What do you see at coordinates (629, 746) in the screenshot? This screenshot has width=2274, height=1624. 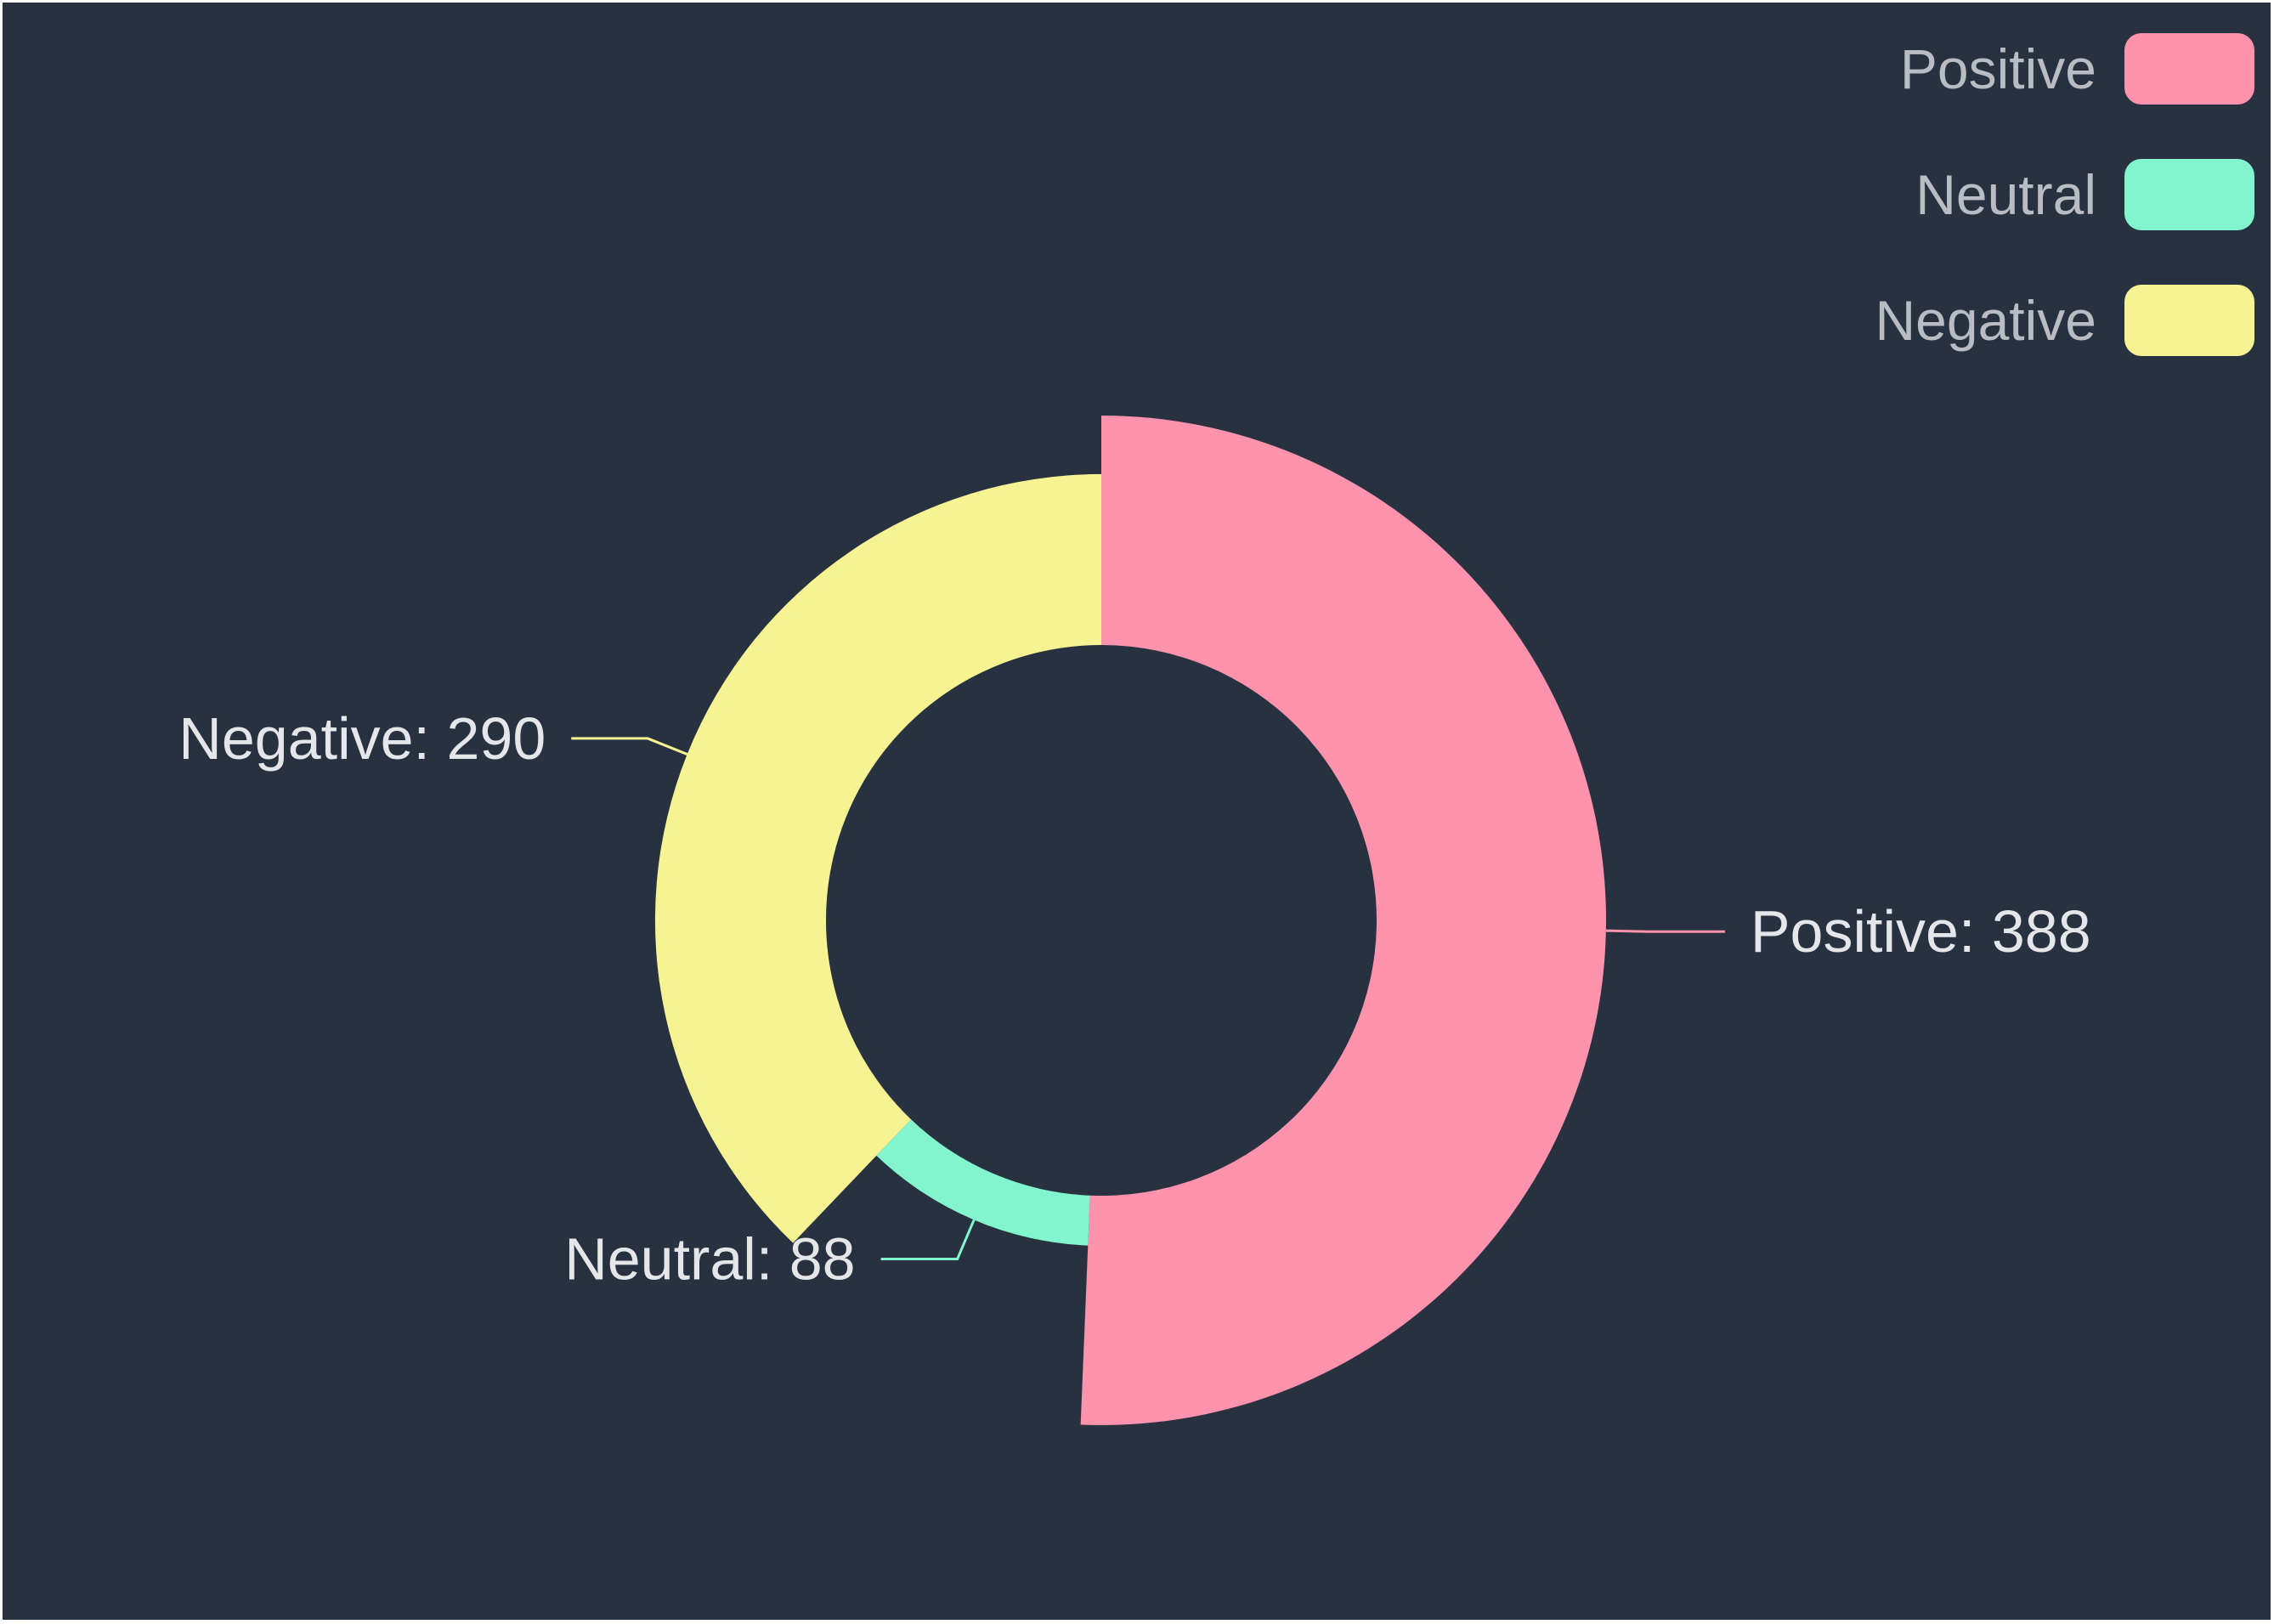 I see `leader-line-negative` at bounding box center [629, 746].